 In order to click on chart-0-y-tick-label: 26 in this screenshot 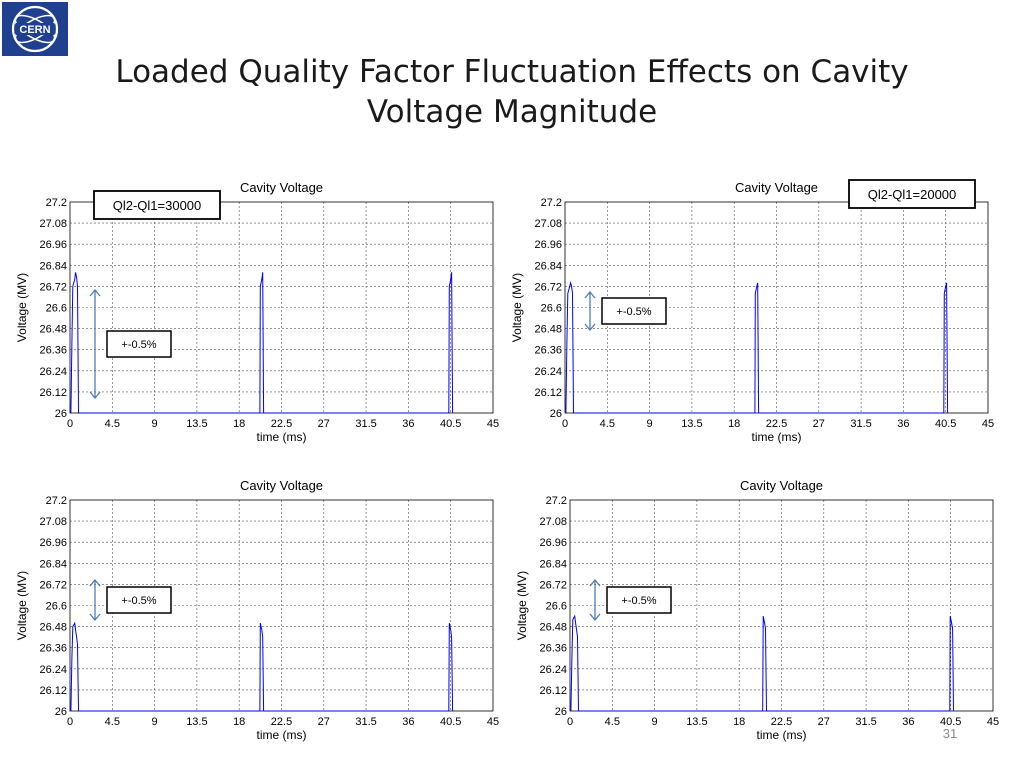, I will do `click(61, 414)`.